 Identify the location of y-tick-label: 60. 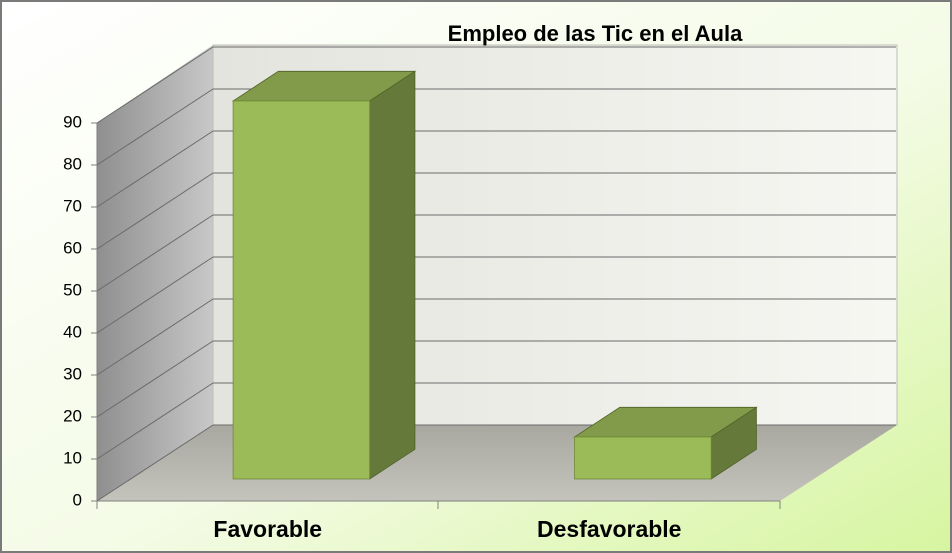
(72, 247).